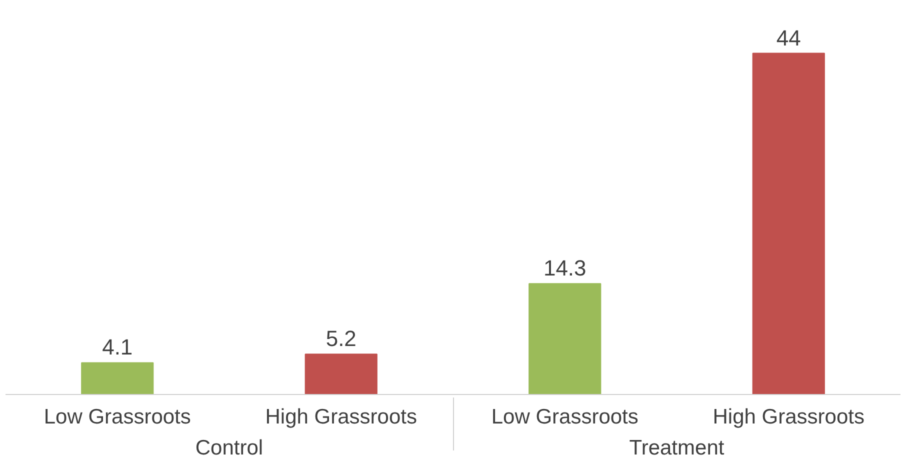 This screenshot has width=910, height=467. What do you see at coordinates (341, 339) in the screenshot?
I see `data-label: 5.2` at bounding box center [341, 339].